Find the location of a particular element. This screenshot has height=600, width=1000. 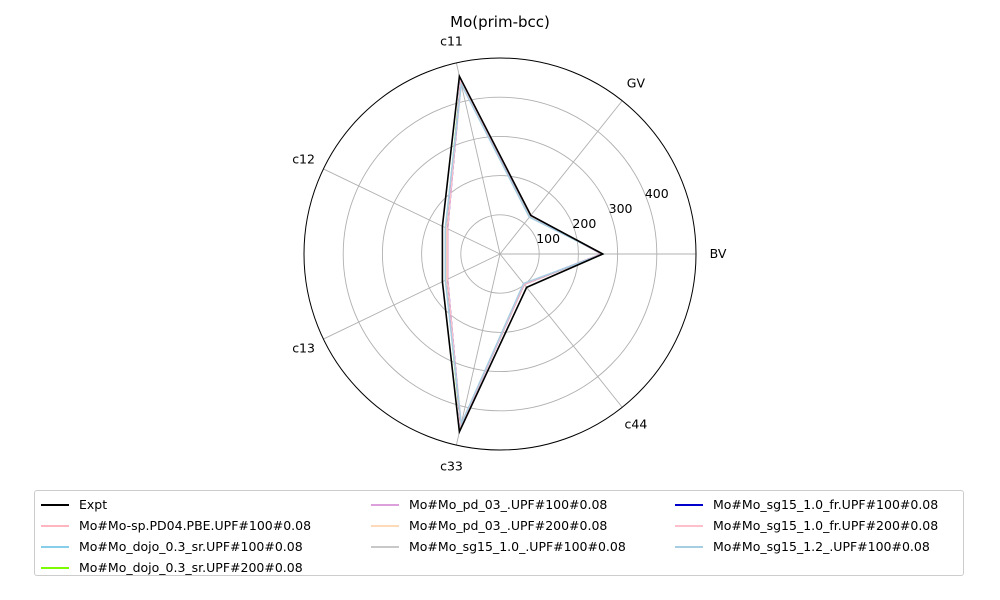

legend-label: Mo#Mo_sg15_1.0_.UPF#100#0.08 is located at coordinates (517, 546).